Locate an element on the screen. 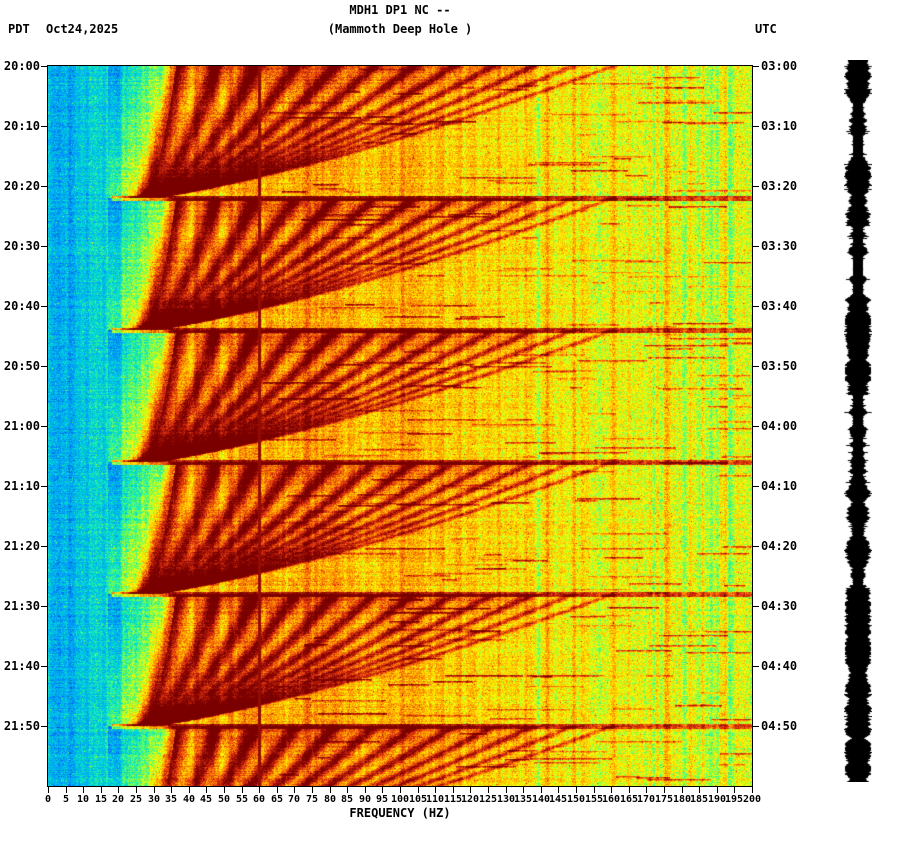 The height and width of the screenshot is (864, 902). x-axis-label: FREQUENCY (HZ) is located at coordinates (400, 813).